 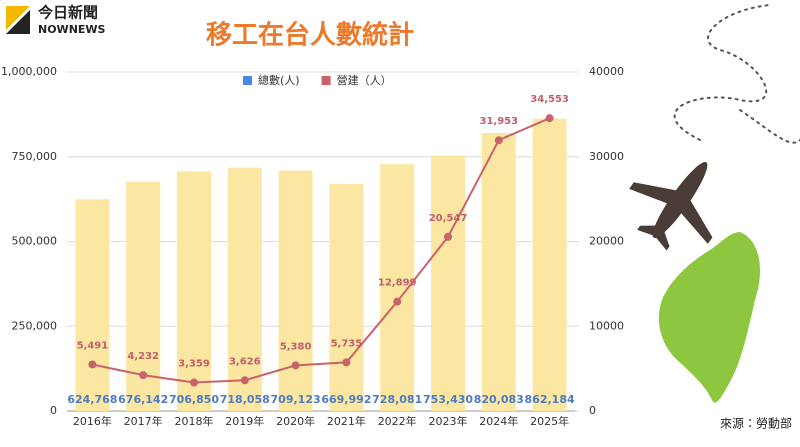 I want to click on x-tick-label: 2024年, so click(x=498, y=421).